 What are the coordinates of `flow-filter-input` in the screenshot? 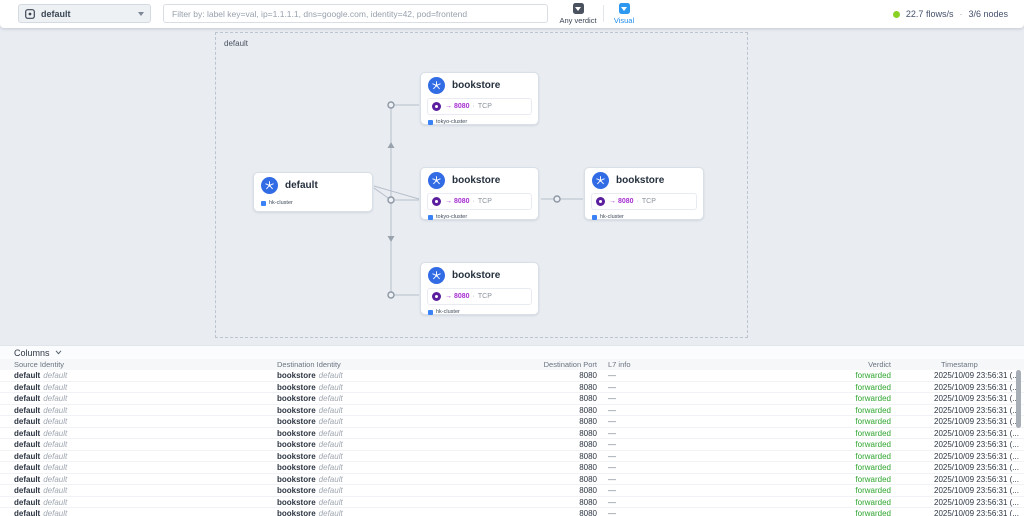 It's located at (355, 13).